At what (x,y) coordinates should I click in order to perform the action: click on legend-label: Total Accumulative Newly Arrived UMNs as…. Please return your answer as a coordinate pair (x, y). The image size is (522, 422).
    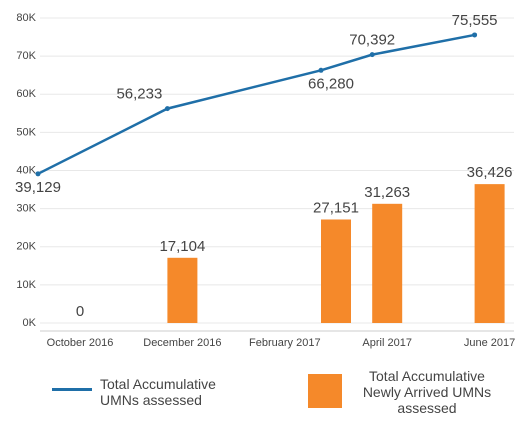
    Looking at the image, I should click on (427, 392).